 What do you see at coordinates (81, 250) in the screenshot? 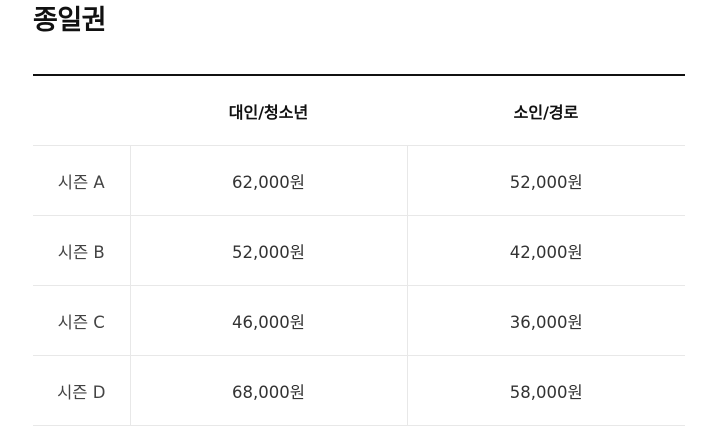
I see `season-label: 시즌 B` at bounding box center [81, 250].